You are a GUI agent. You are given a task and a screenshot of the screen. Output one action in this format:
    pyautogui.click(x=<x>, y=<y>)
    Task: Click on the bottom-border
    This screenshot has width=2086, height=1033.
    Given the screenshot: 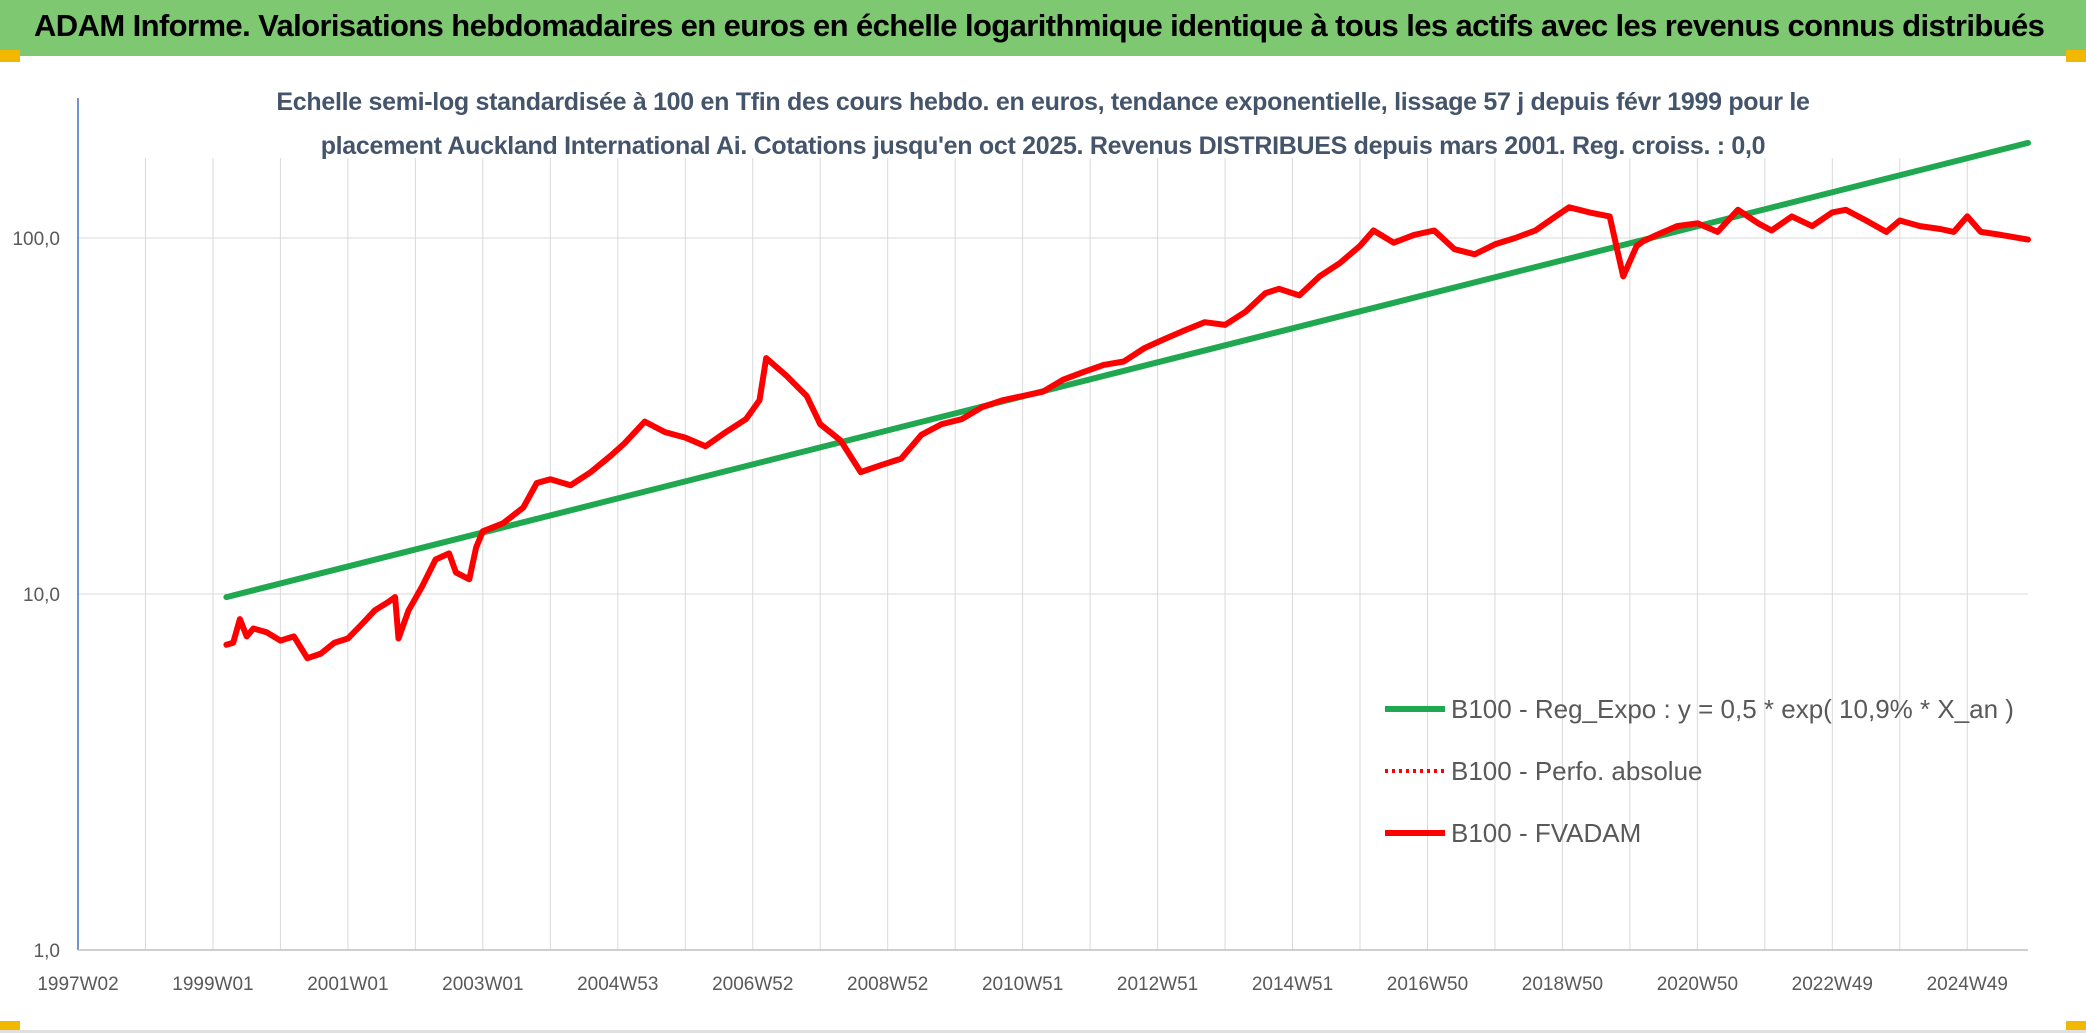 What is the action you would take?
    pyautogui.click(x=1043, y=1031)
    